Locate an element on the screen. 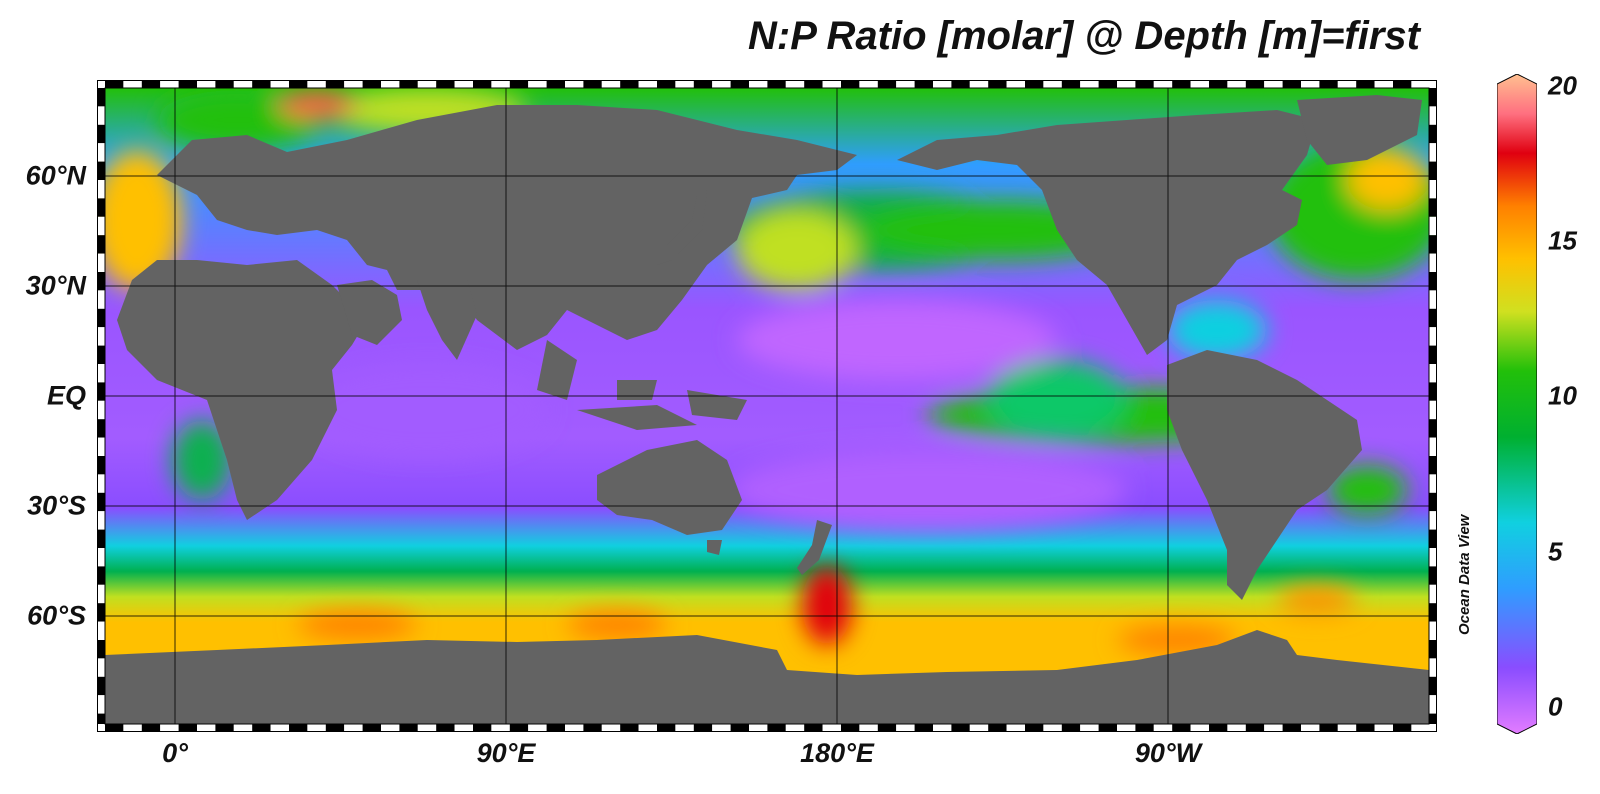 The height and width of the screenshot is (794, 1600). lat-label-60s: 60°S is located at coordinates (56, 615).